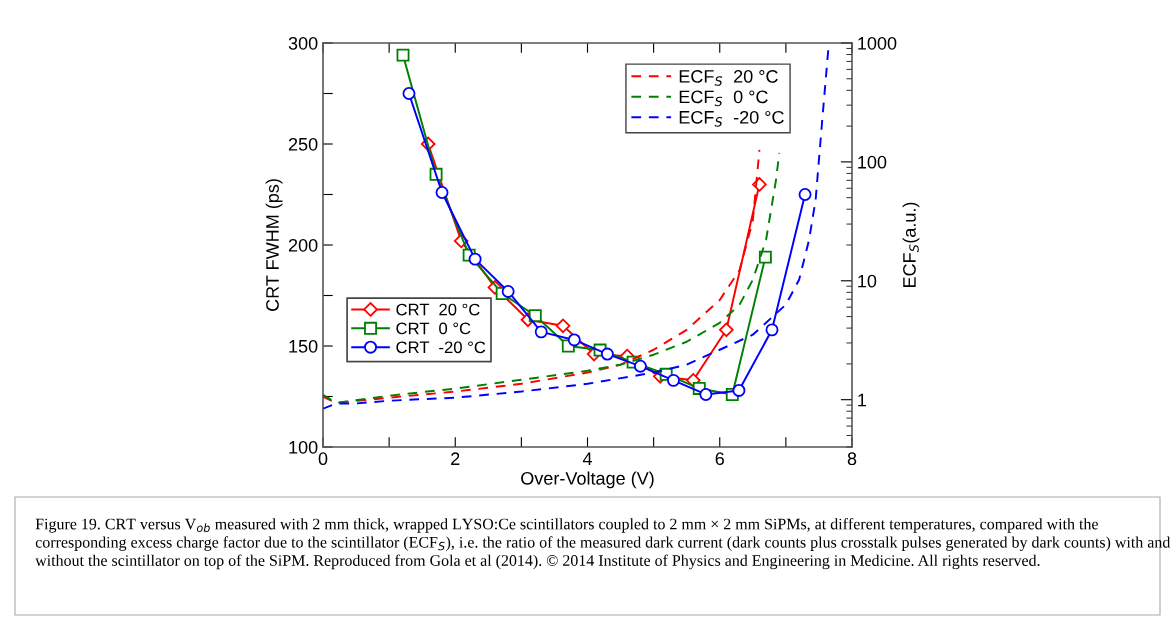  What do you see at coordinates (441, 347) in the screenshot?
I see `legend-label: CRT -20 °C` at bounding box center [441, 347].